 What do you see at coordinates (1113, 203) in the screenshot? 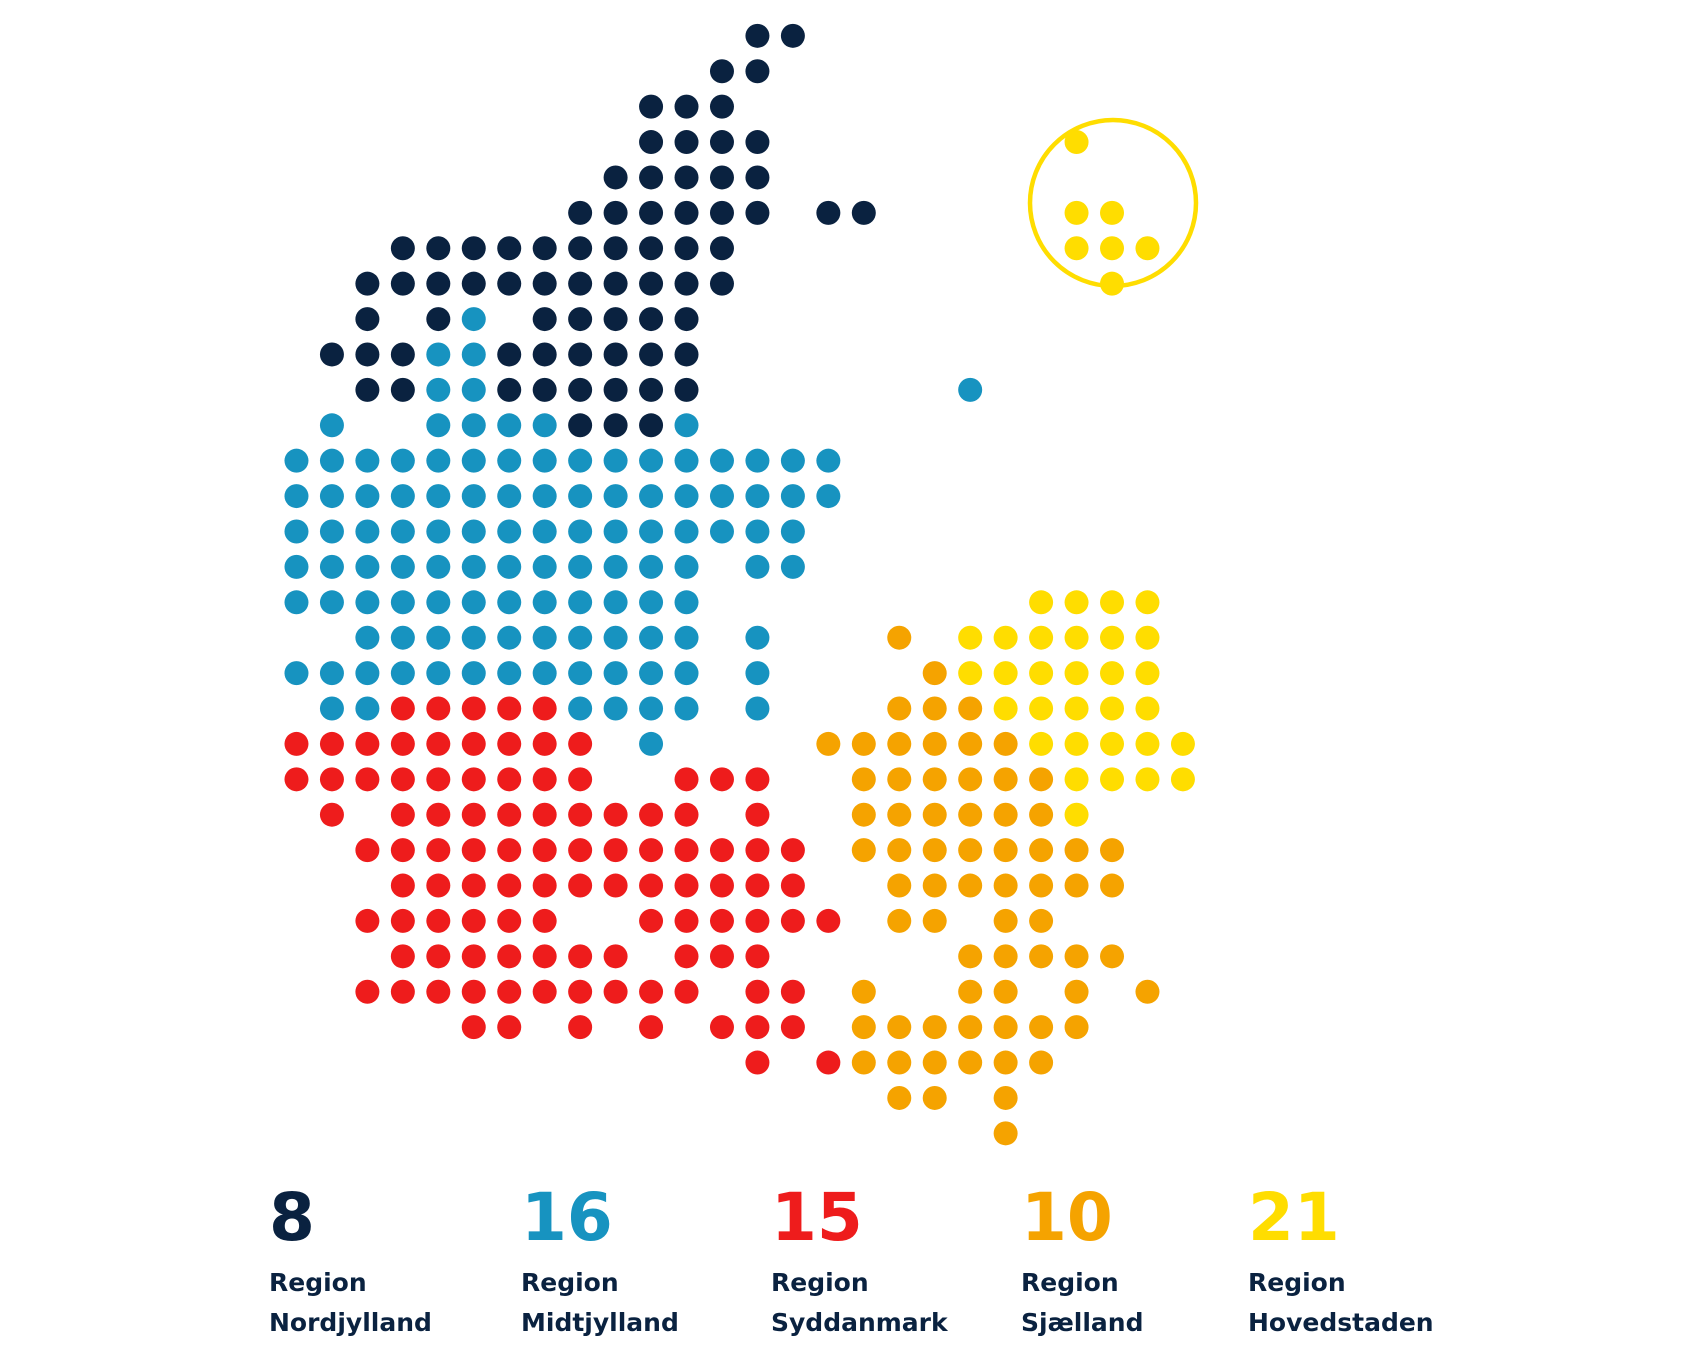
I see `bornholm-circle` at bounding box center [1113, 203].